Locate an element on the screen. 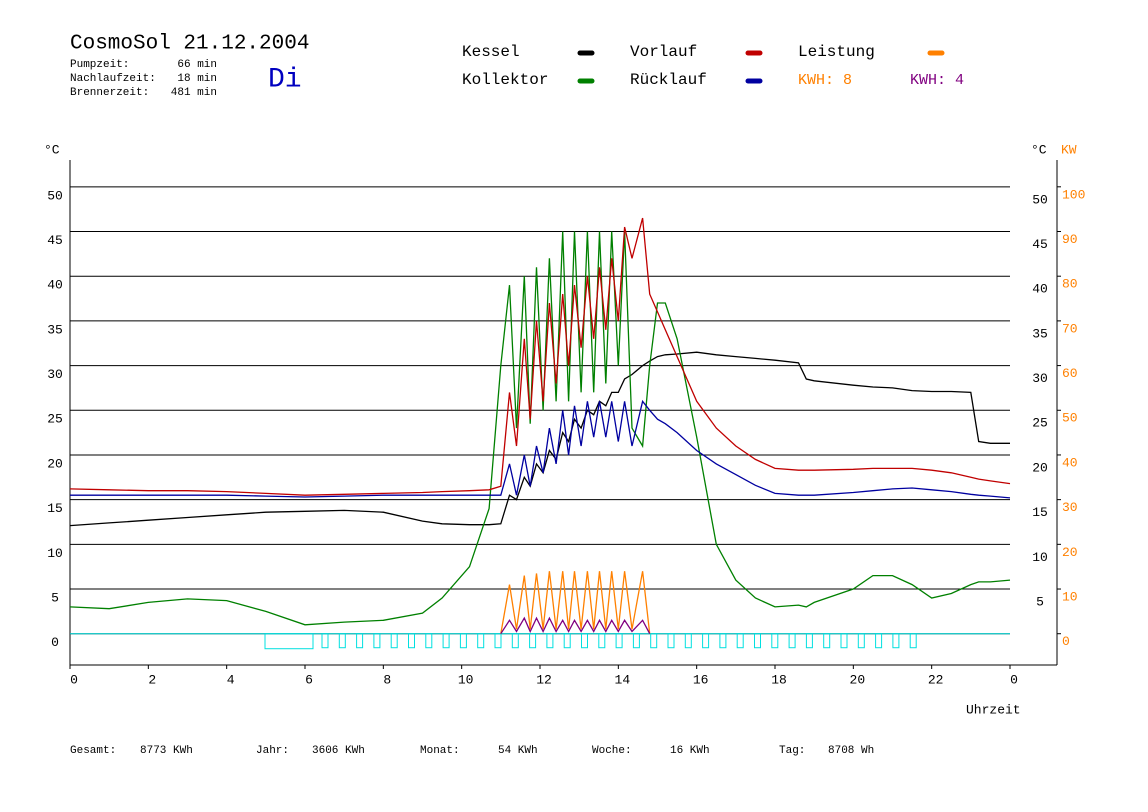 The height and width of the screenshot is (812, 1148). y-tick-label: 45 is located at coordinates (55, 240).